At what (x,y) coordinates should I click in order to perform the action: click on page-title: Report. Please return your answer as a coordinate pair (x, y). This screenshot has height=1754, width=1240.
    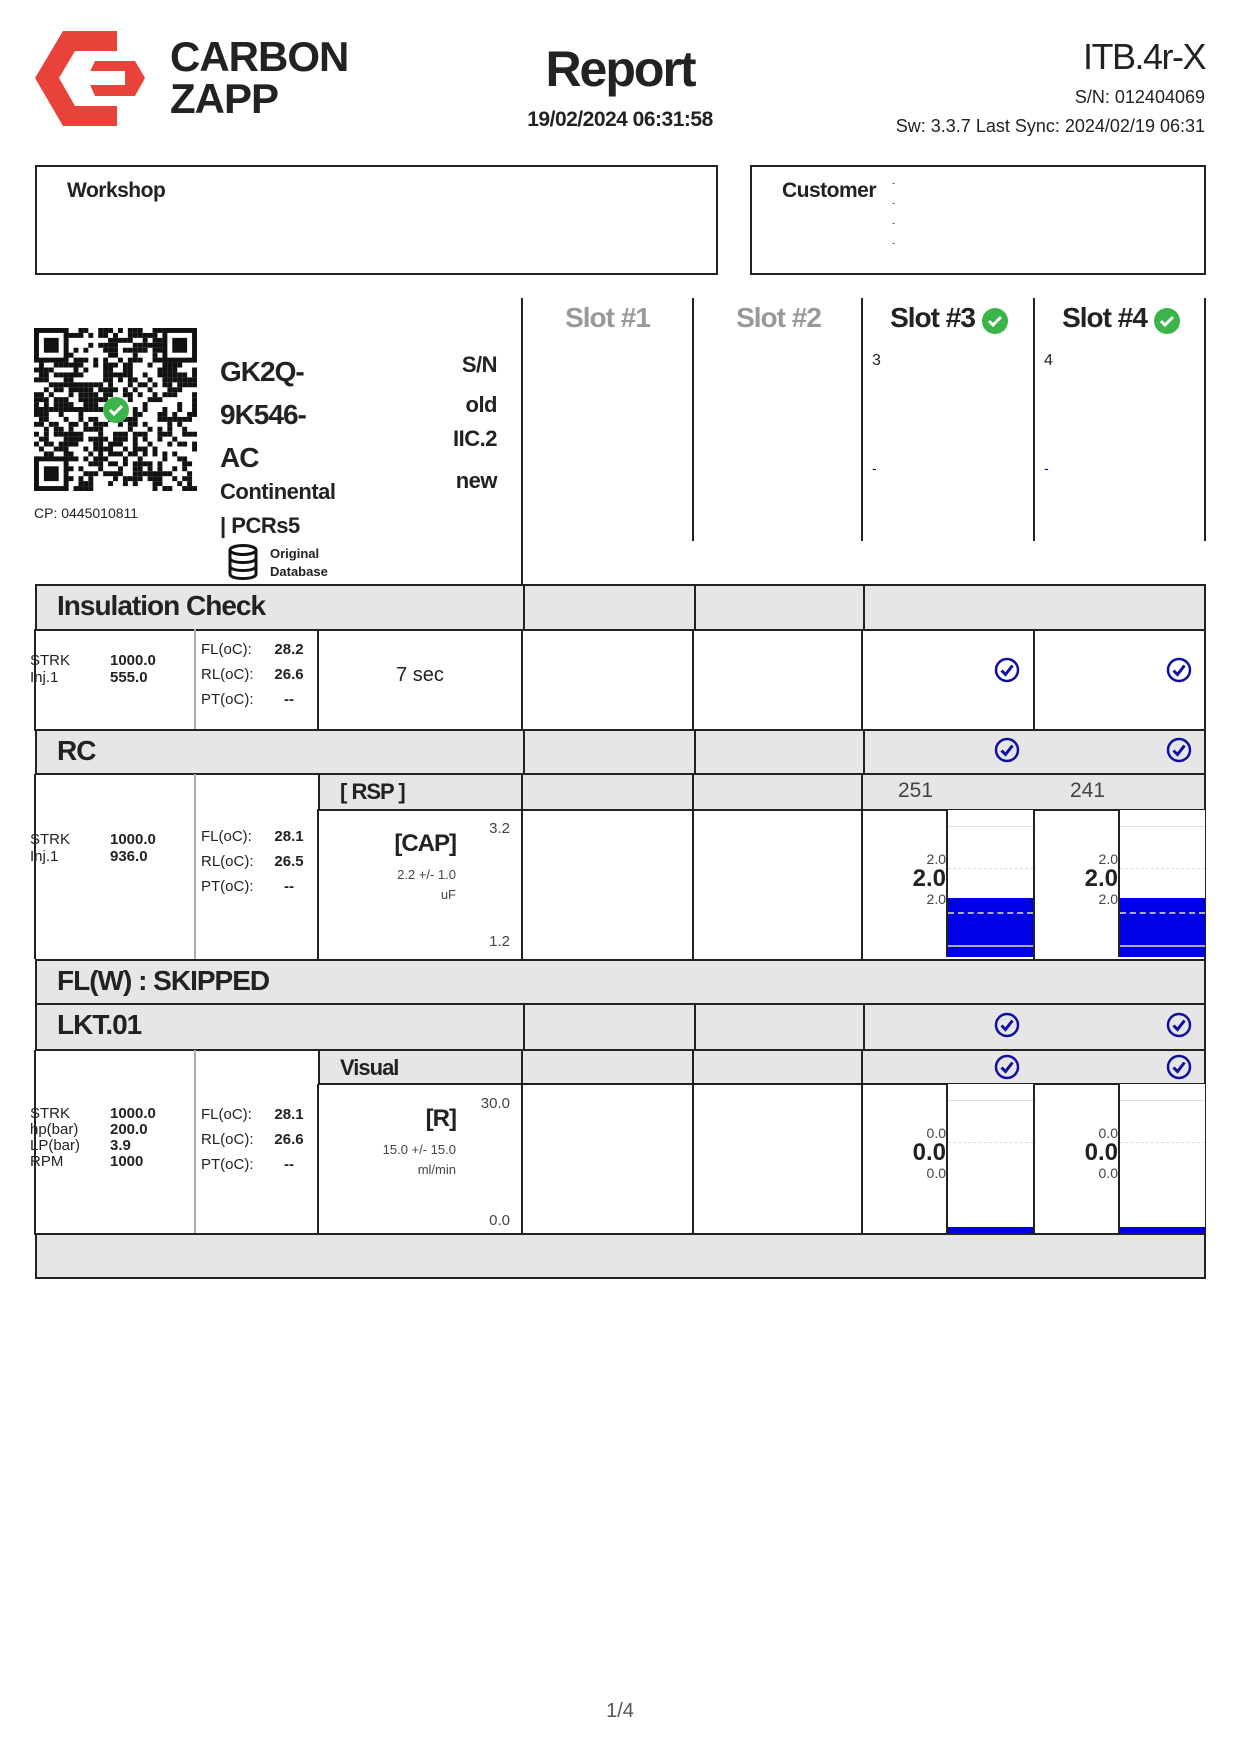
    Looking at the image, I should click on (620, 69).